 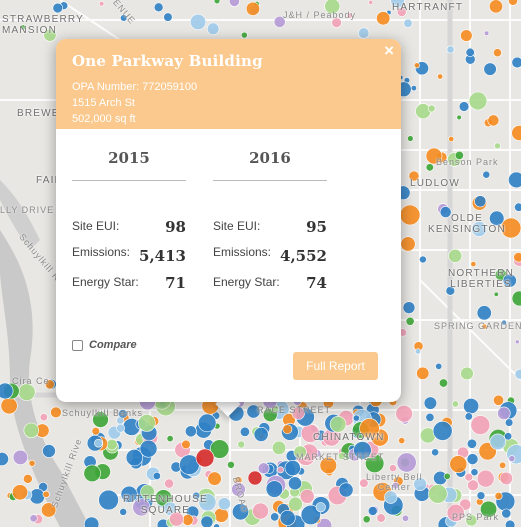 What do you see at coordinates (389, 50) in the screenshot?
I see `close-button: ×` at bounding box center [389, 50].